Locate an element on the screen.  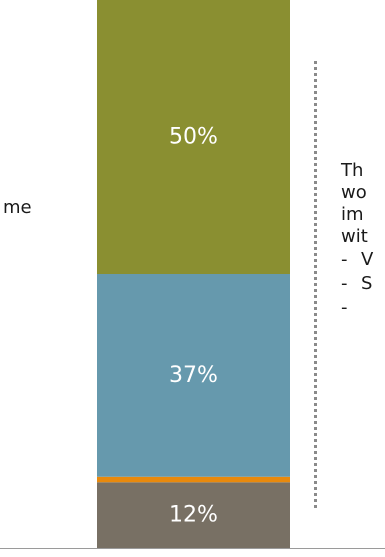
side-note-list: -V -S - is located at coordinates (357, 284).